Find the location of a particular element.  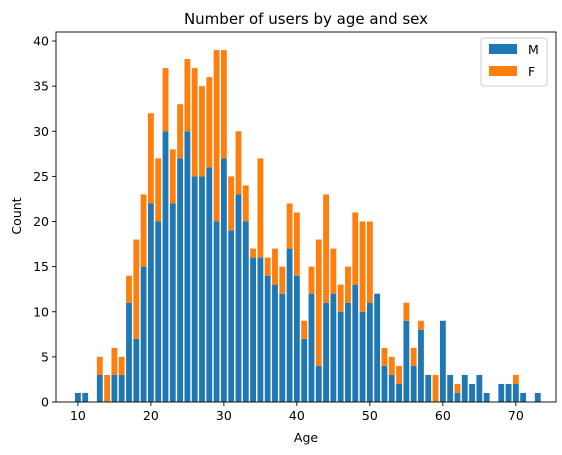

y-tick-label-0: 0 is located at coordinates (45, 402).